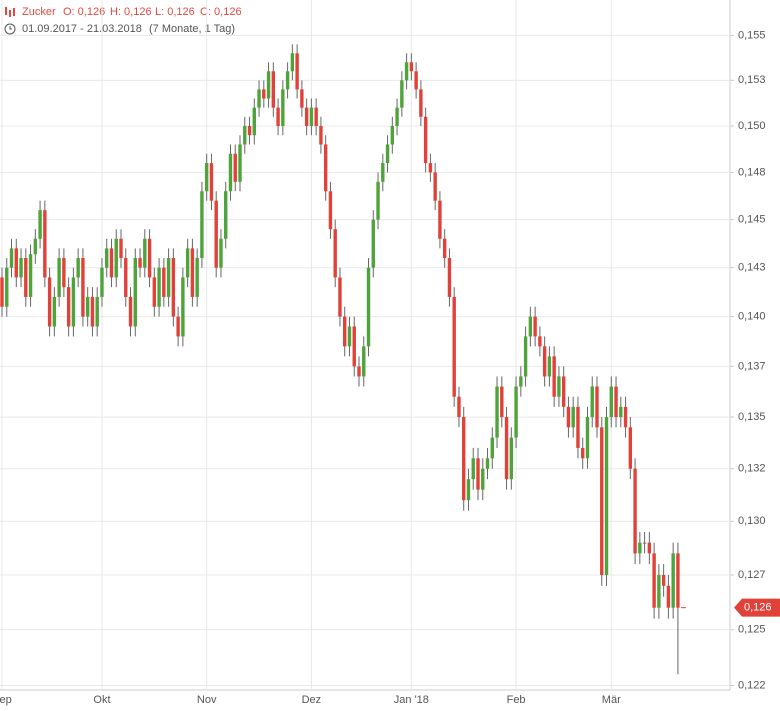 Image resolution: width=780 pixels, height=711 pixels. I want to click on y-tick-label: 0,137, so click(752, 366).